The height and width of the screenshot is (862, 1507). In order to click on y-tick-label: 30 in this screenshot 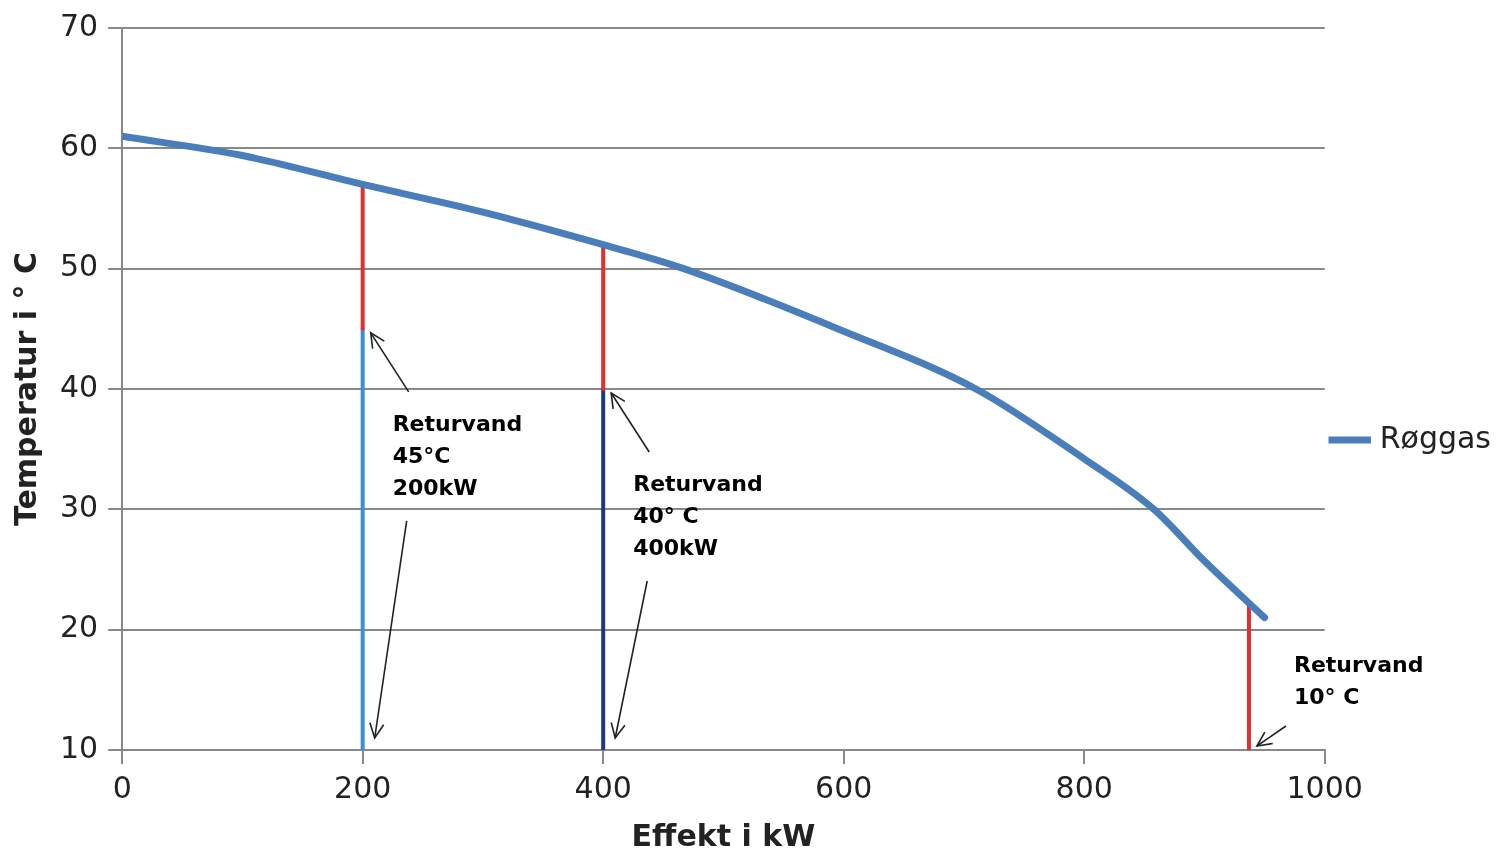, I will do `click(79, 507)`.